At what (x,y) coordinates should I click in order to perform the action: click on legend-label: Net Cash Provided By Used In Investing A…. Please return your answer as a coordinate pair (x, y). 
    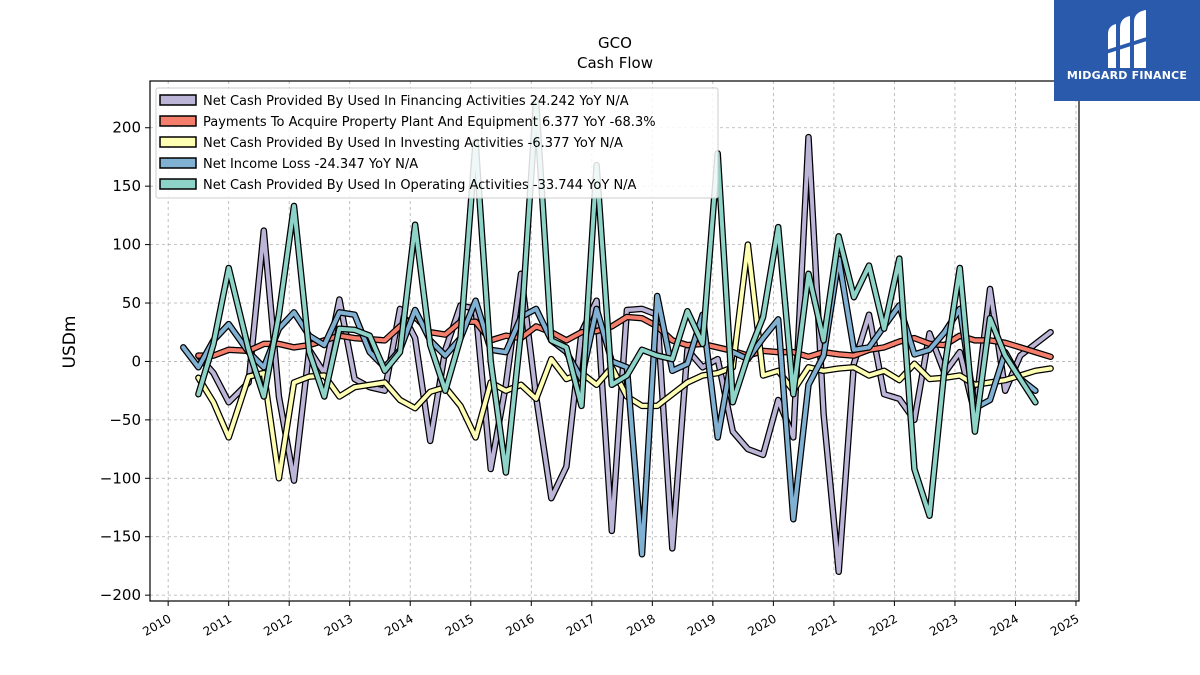
    Looking at the image, I should click on (413, 143).